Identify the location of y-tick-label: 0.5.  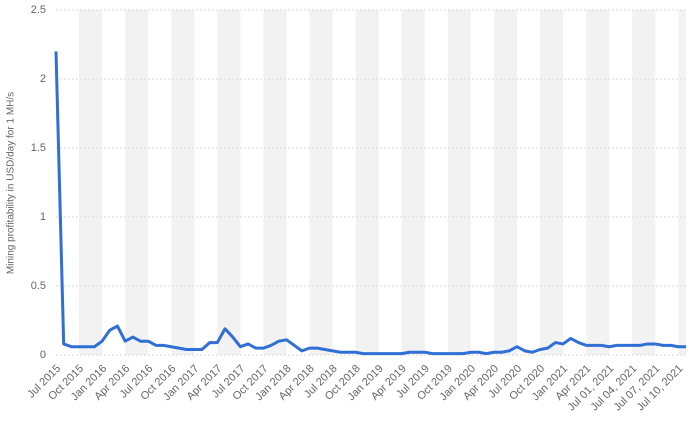
(38, 286).